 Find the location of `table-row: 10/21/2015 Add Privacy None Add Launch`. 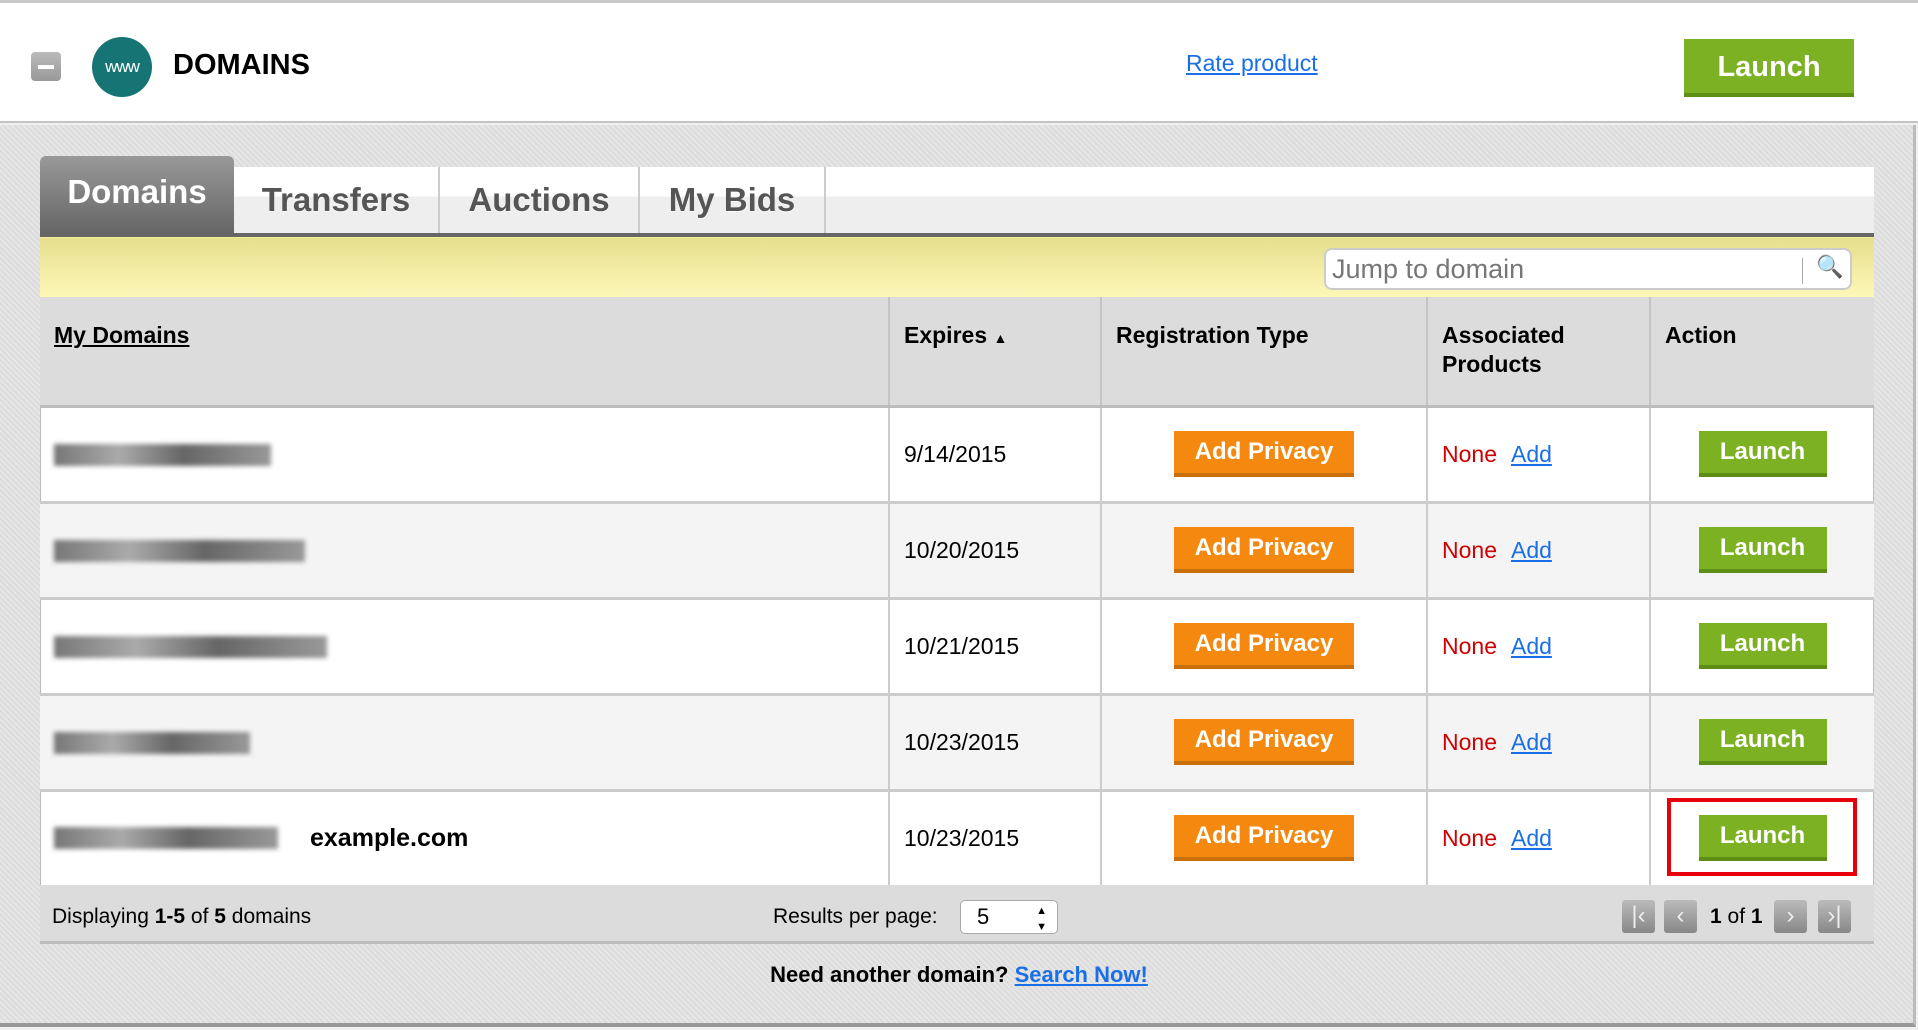

table-row: 10/21/2015 Add Privacy None Add Launch is located at coordinates (957, 647).